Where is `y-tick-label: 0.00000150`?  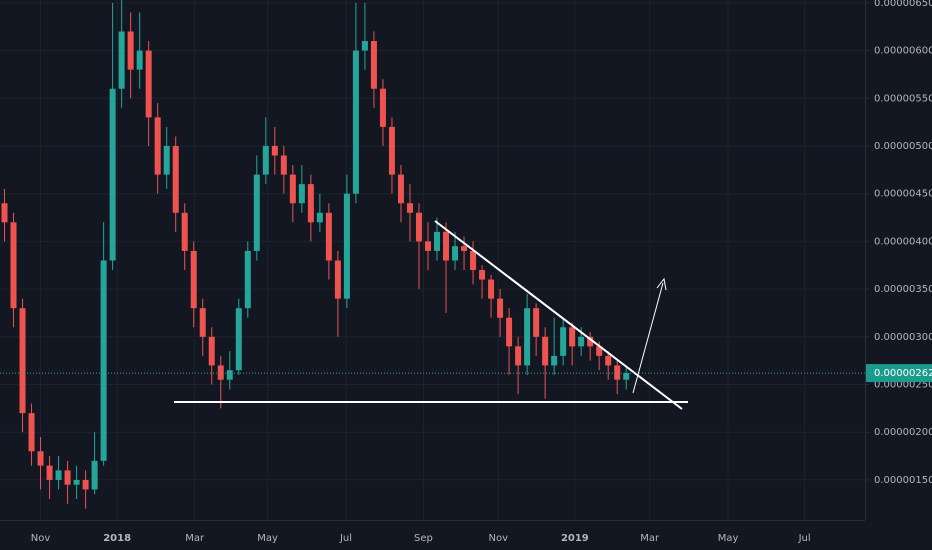
y-tick-label: 0.00000150 is located at coordinates (903, 480).